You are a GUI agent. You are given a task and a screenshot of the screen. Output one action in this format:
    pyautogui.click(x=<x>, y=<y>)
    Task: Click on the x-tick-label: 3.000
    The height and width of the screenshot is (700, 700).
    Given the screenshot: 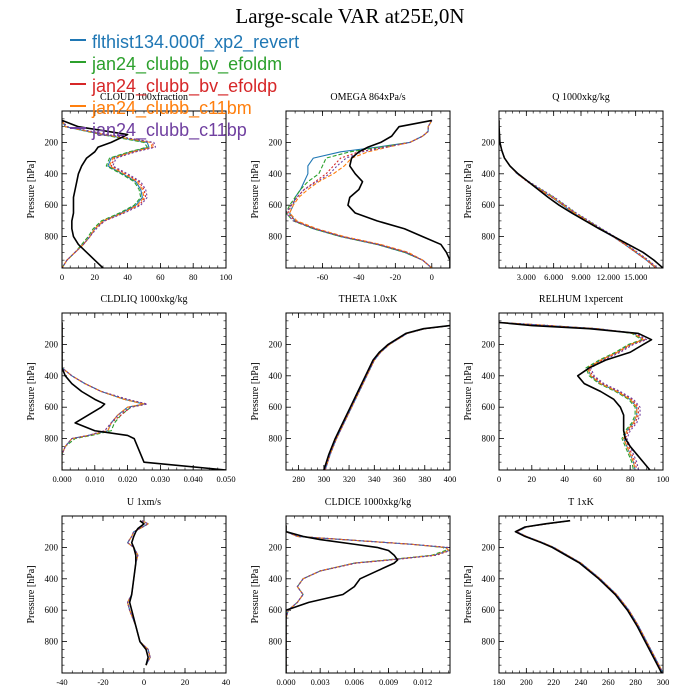 What is the action you would take?
    pyautogui.click(x=526, y=277)
    